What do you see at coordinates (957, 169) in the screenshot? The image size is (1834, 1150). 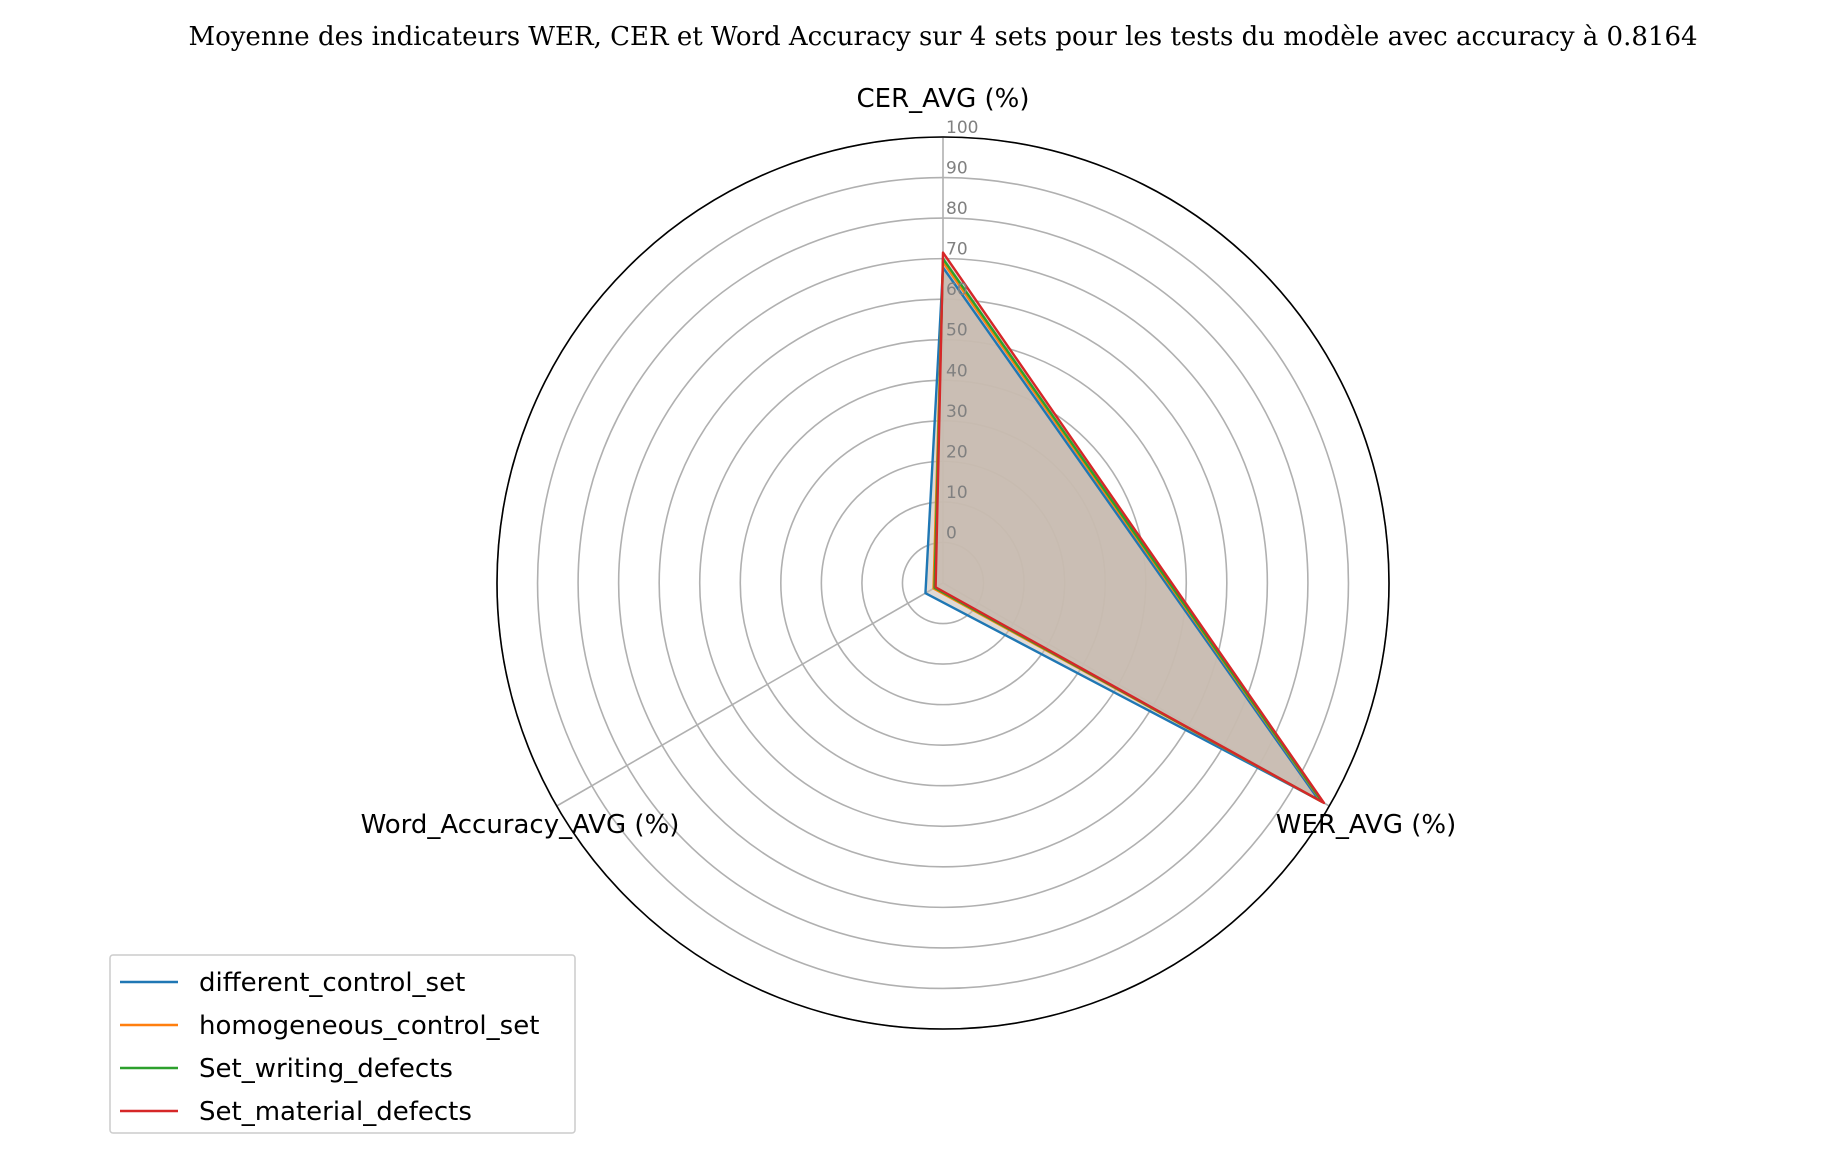 I see `tick-label: 90` at bounding box center [957, 169].